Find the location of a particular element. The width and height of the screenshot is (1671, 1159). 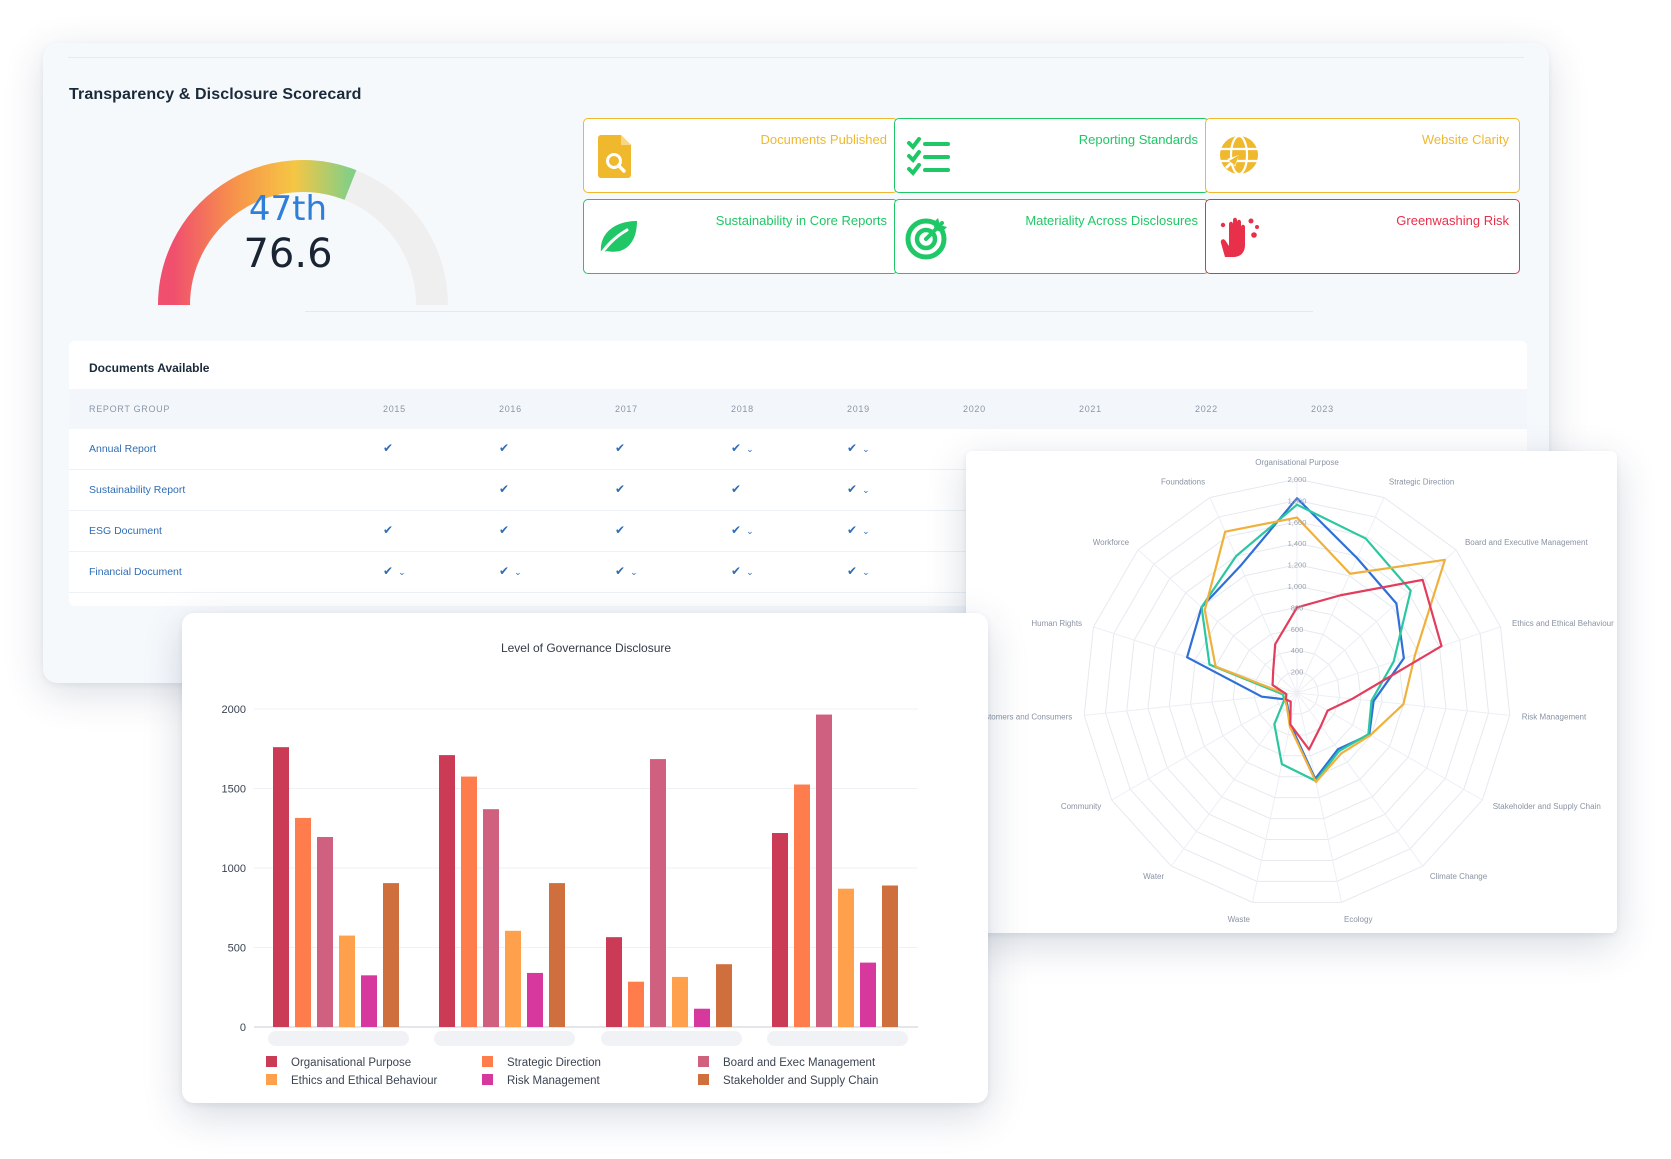

row-label: Sustainability Report is located at coordinates (137, 490).